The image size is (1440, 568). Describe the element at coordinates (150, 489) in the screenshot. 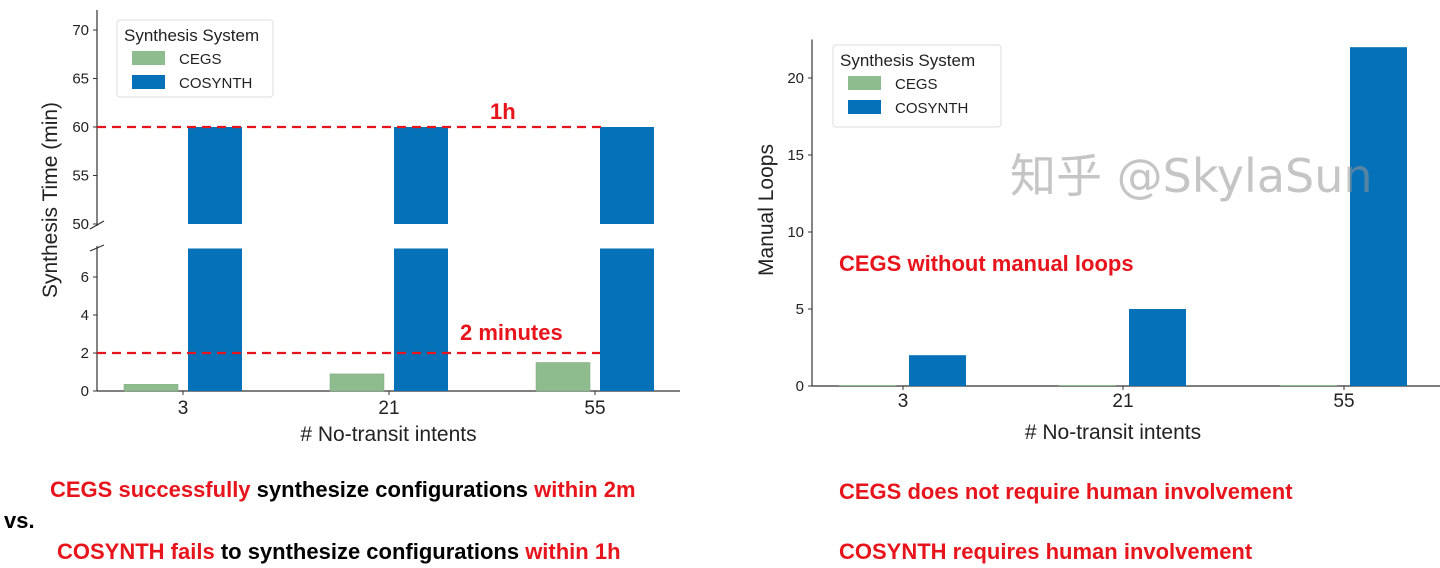

I see `caption-highlight: CEGS successfully` at that location.